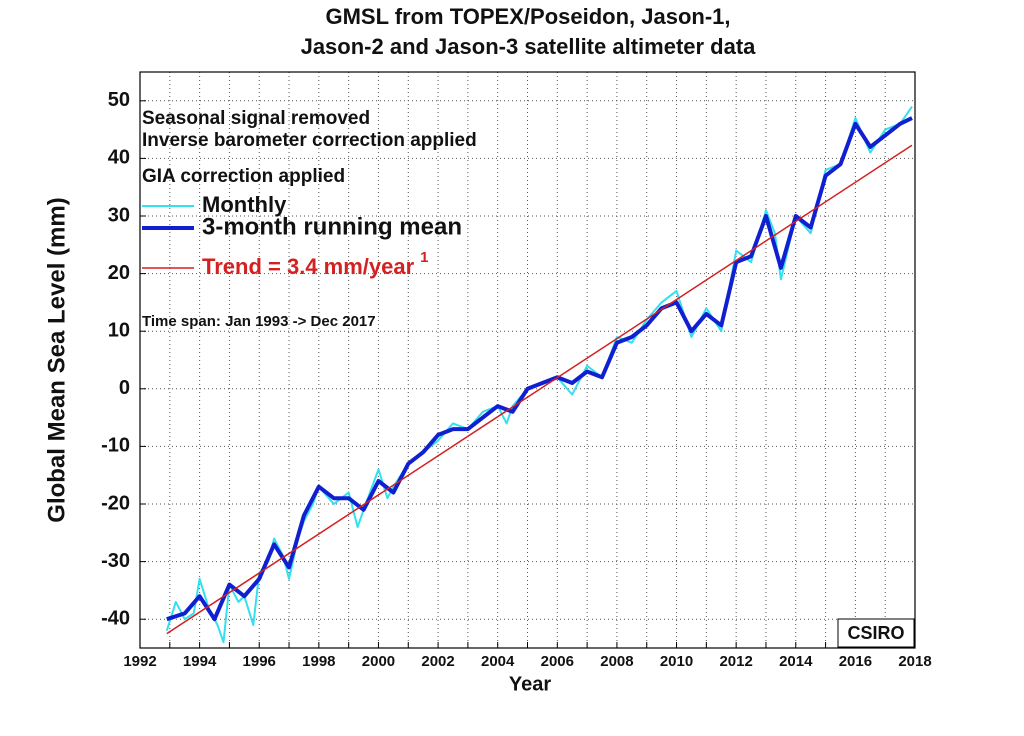 Image resolution: width=1024 pixels, height=736 pixels. I want to click on x-tick-label: 2010, so click(676, 661).